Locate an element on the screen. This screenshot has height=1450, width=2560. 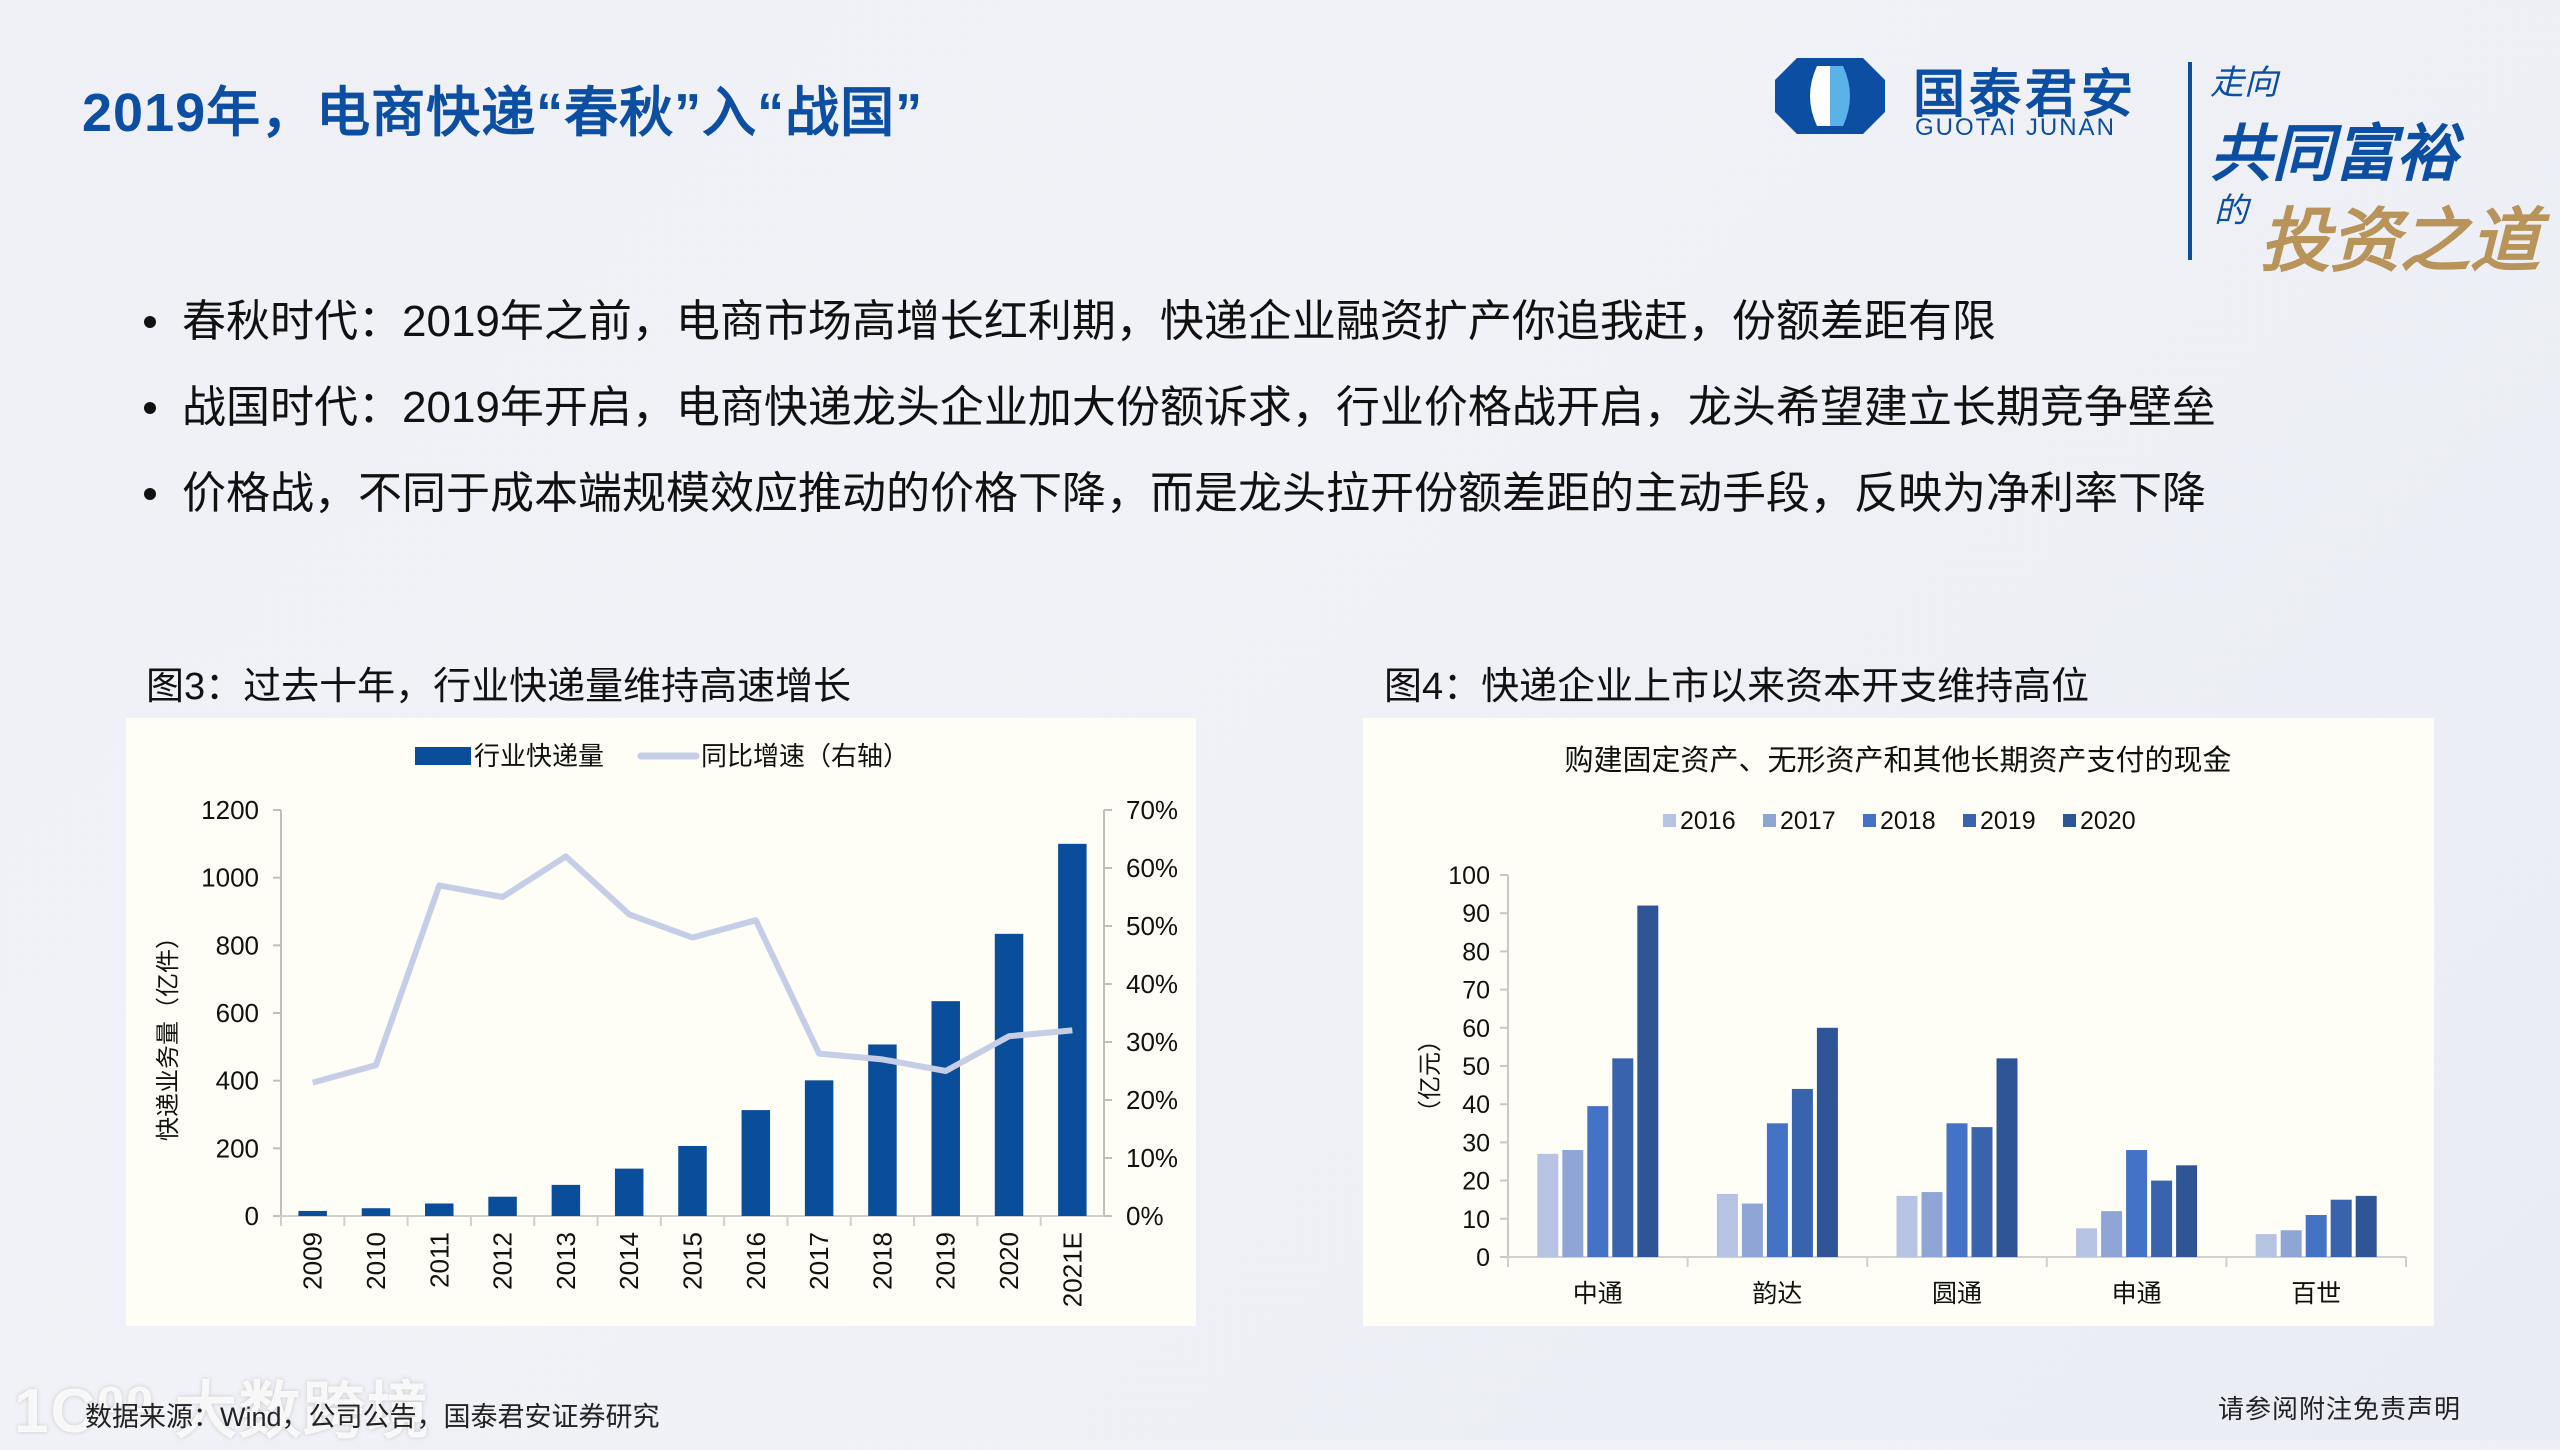
figure-4-caption: 图4：快递企业上市以来资本开支维持高位 is located at coordinates (1737, 687).